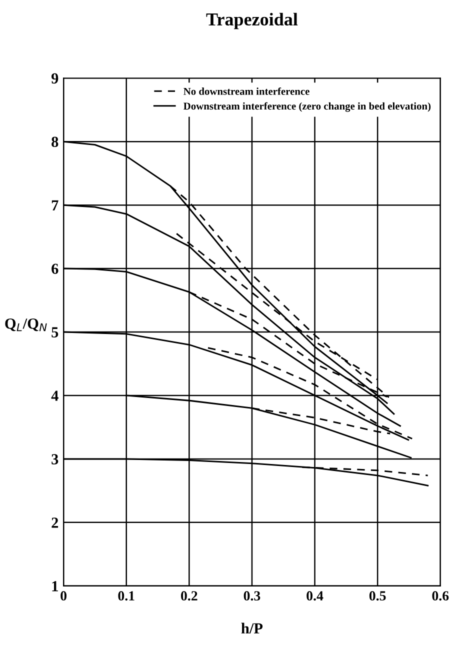 Image resolution: width=454 pixels, height=651 pixels. What do you see at coordinates (247, 91) in the screenshot?
I see `legend-label: No downstream interference` at bounding box center [247, 91].